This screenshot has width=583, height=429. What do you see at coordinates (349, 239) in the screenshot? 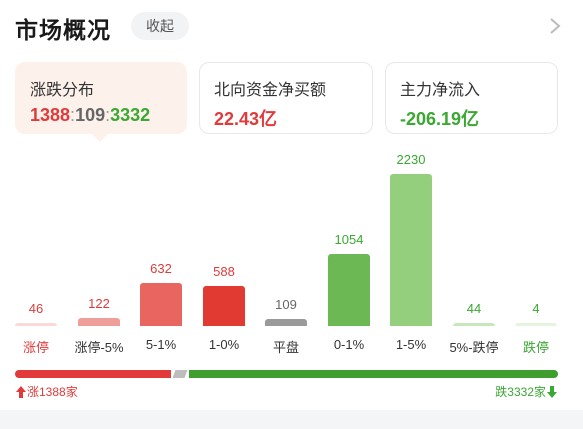
I see `bar-value-label: 1054` at bounding box center [349, 239].